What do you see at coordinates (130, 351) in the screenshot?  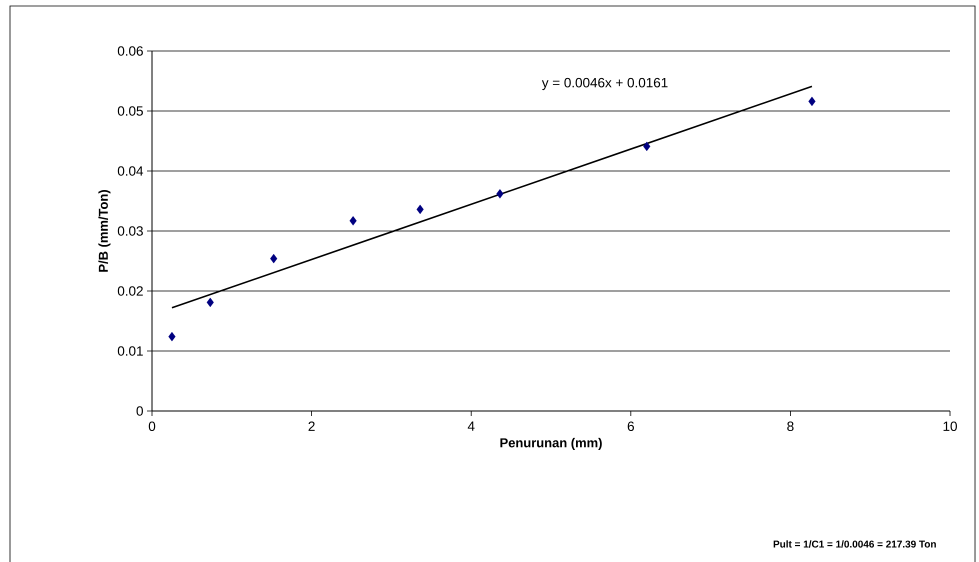 I see `y-tick-label: 0.01` at bounding box center [130, 351].